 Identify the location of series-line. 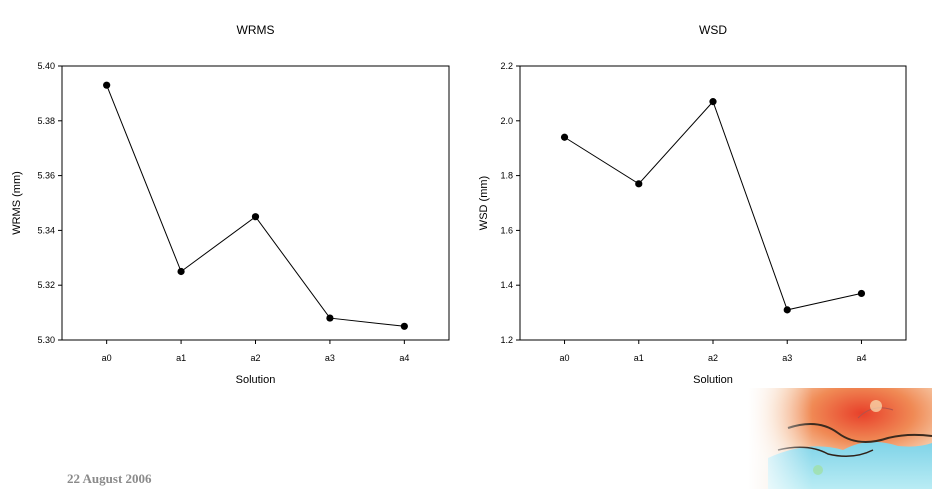
(713, 205).